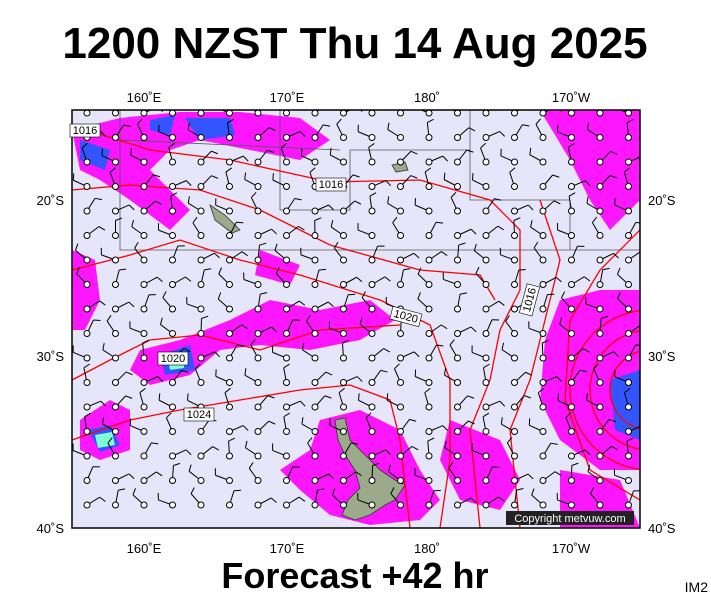  Describe the element at coordinates (571, 97) in the screenshot. I see `top-axis-label: 170˚W` at that location.